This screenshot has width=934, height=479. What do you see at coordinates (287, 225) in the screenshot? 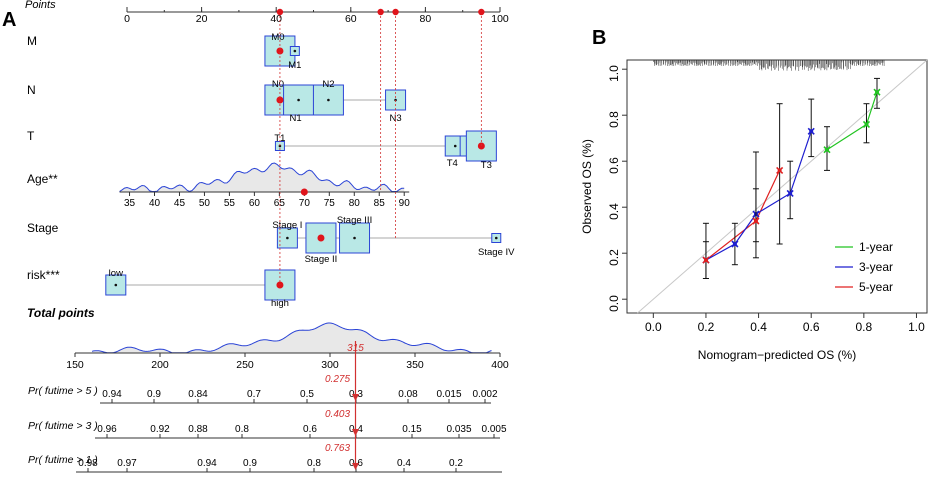
I see `level-label: Stage I` at bounding box center [287, 225].